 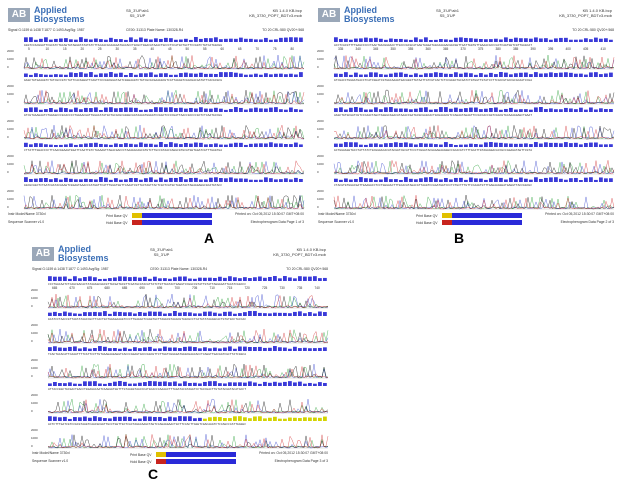 I want to click on panel-label-a: A, so click(x=209, y=238).